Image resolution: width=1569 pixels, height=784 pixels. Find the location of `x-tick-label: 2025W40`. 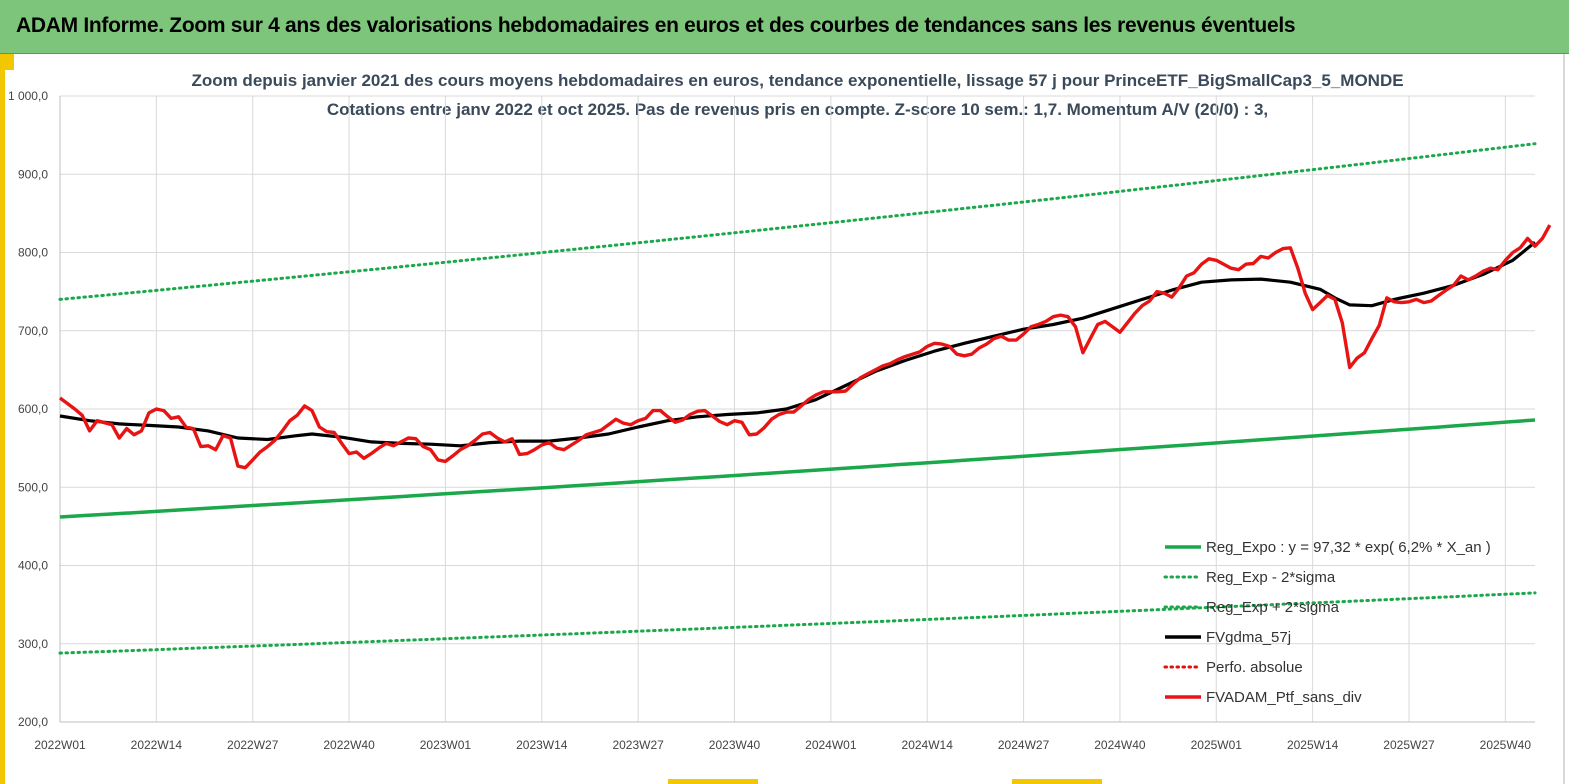

x-tick-label: 2025W40 is located at coordinates (1506, 745).